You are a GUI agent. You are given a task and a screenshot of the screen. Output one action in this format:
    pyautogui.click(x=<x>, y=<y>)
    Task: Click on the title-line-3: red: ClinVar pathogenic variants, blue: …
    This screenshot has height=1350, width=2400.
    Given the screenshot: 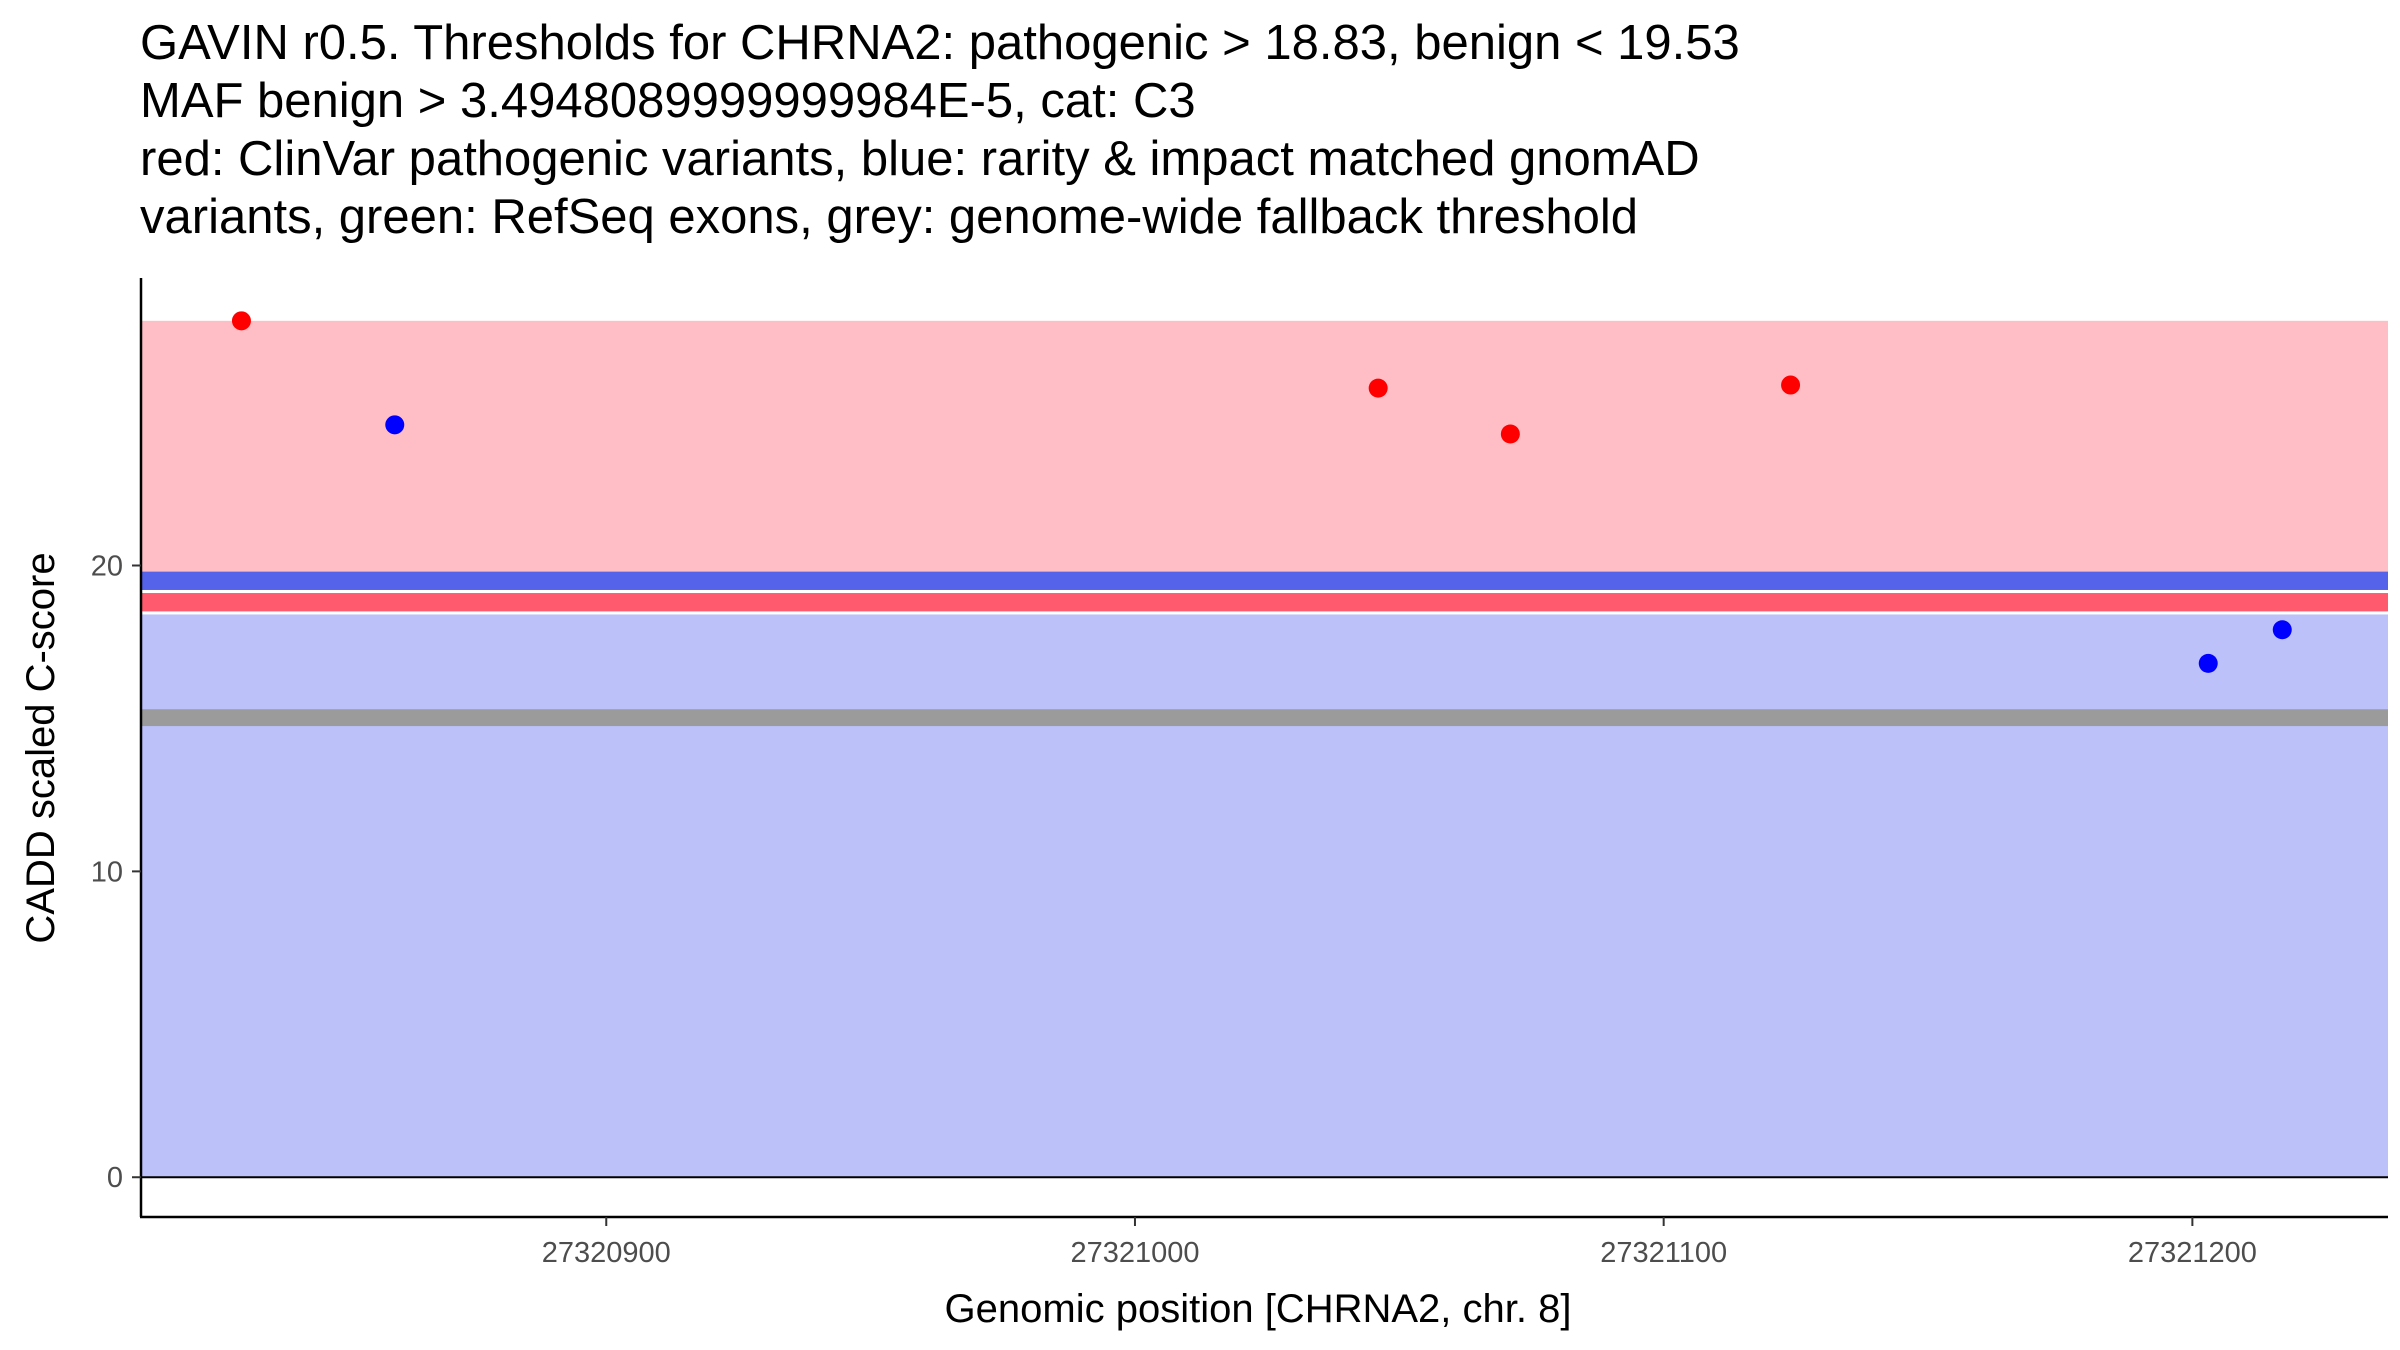 What is the action you would take?
    pyautogui.click(x=920, y=159)
    